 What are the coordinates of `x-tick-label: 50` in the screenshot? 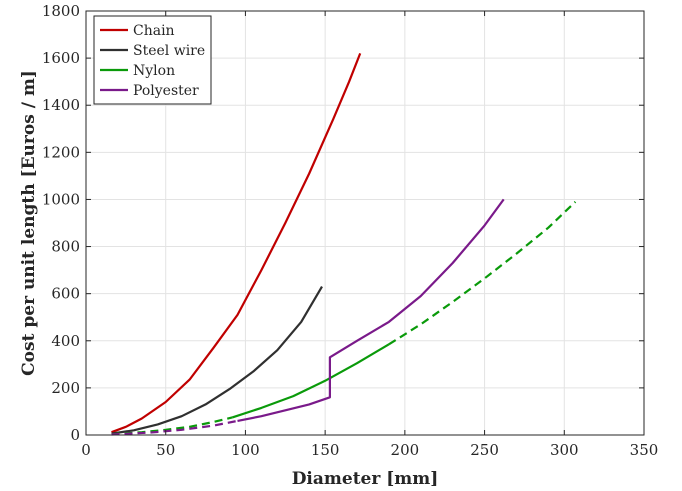 It's located at (165, 450).